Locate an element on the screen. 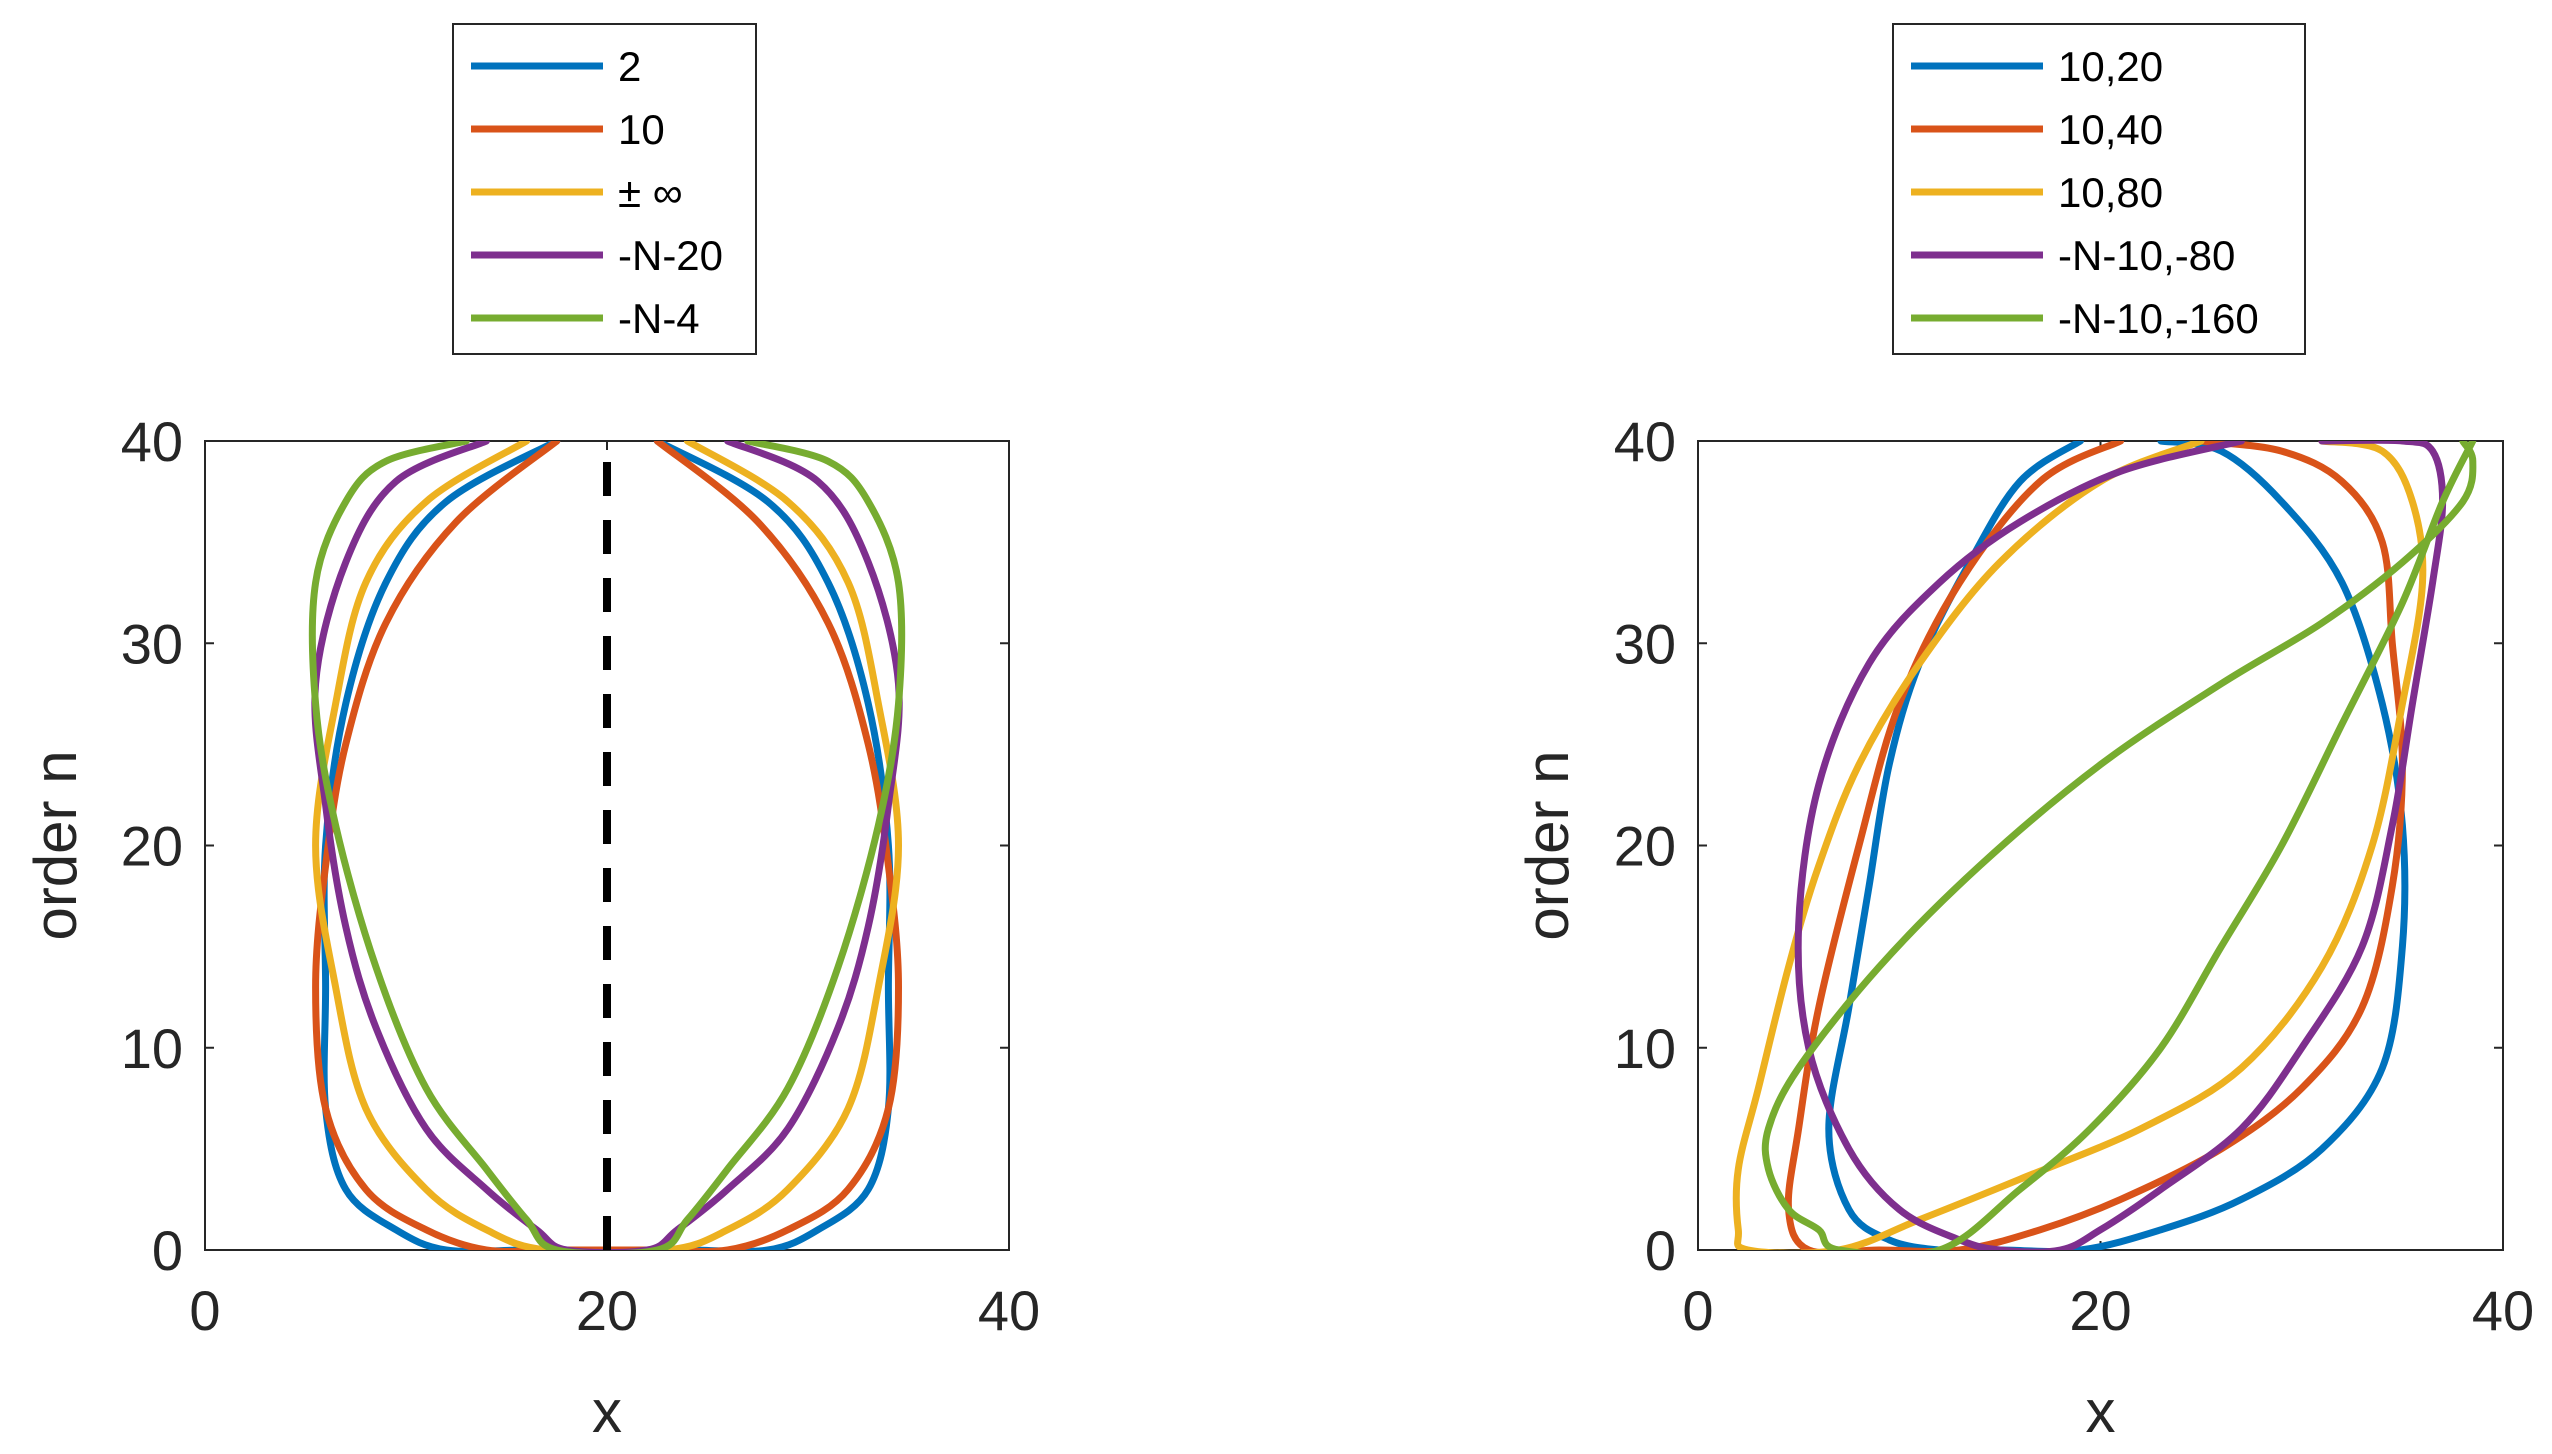 The height and width of the screenshot is (1454, 2552). legend-label: 10,40 is located at coordinates (2110, 129).